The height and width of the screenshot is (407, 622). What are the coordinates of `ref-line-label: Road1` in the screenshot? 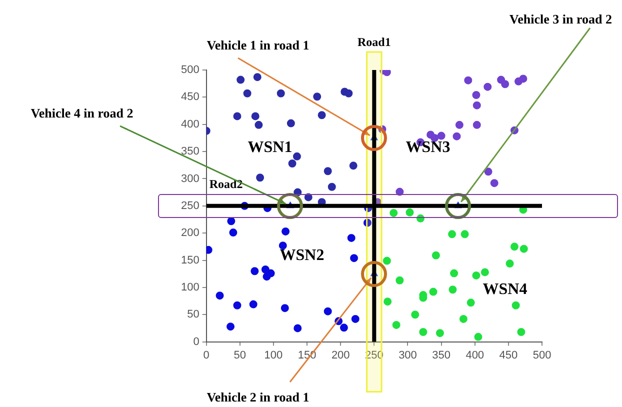 It's located at (374, 42).